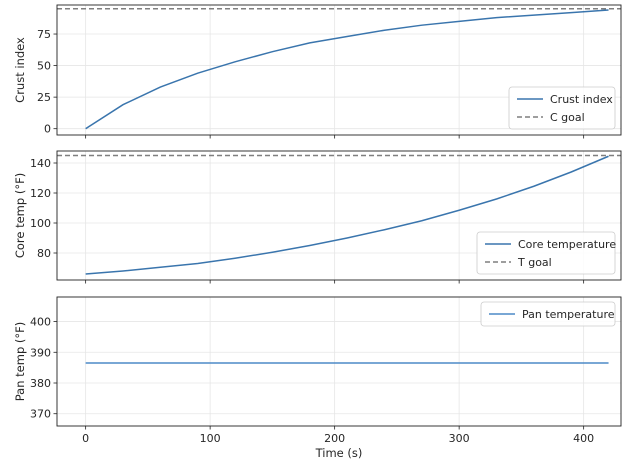 The height and width of the screenshot is (466, 628). What do you see at coordinates (567, 117) in the screenshot?
I see `legend-entry-label: C goal` at bounding box center [567, 117].